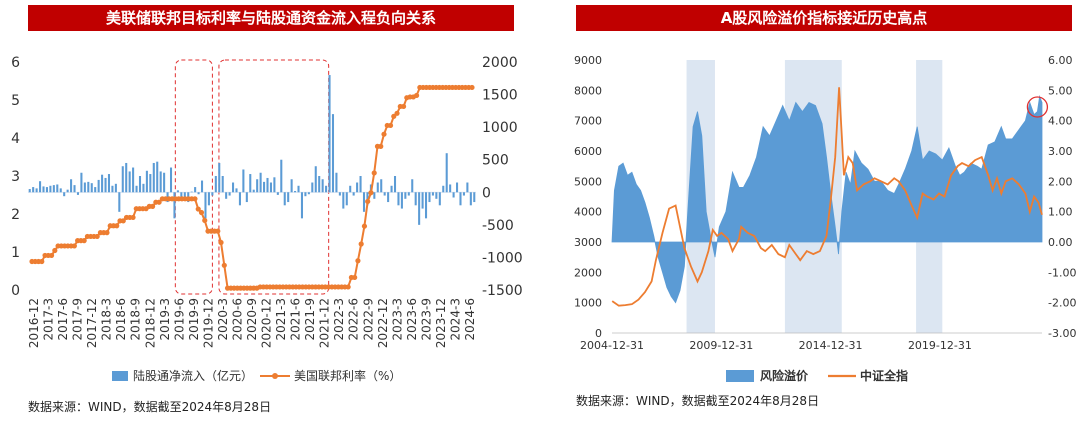  Describe the element at coordinates (1060, 151) in the screenshot. I see `right-axis-tick-label: 3.00` at that location.